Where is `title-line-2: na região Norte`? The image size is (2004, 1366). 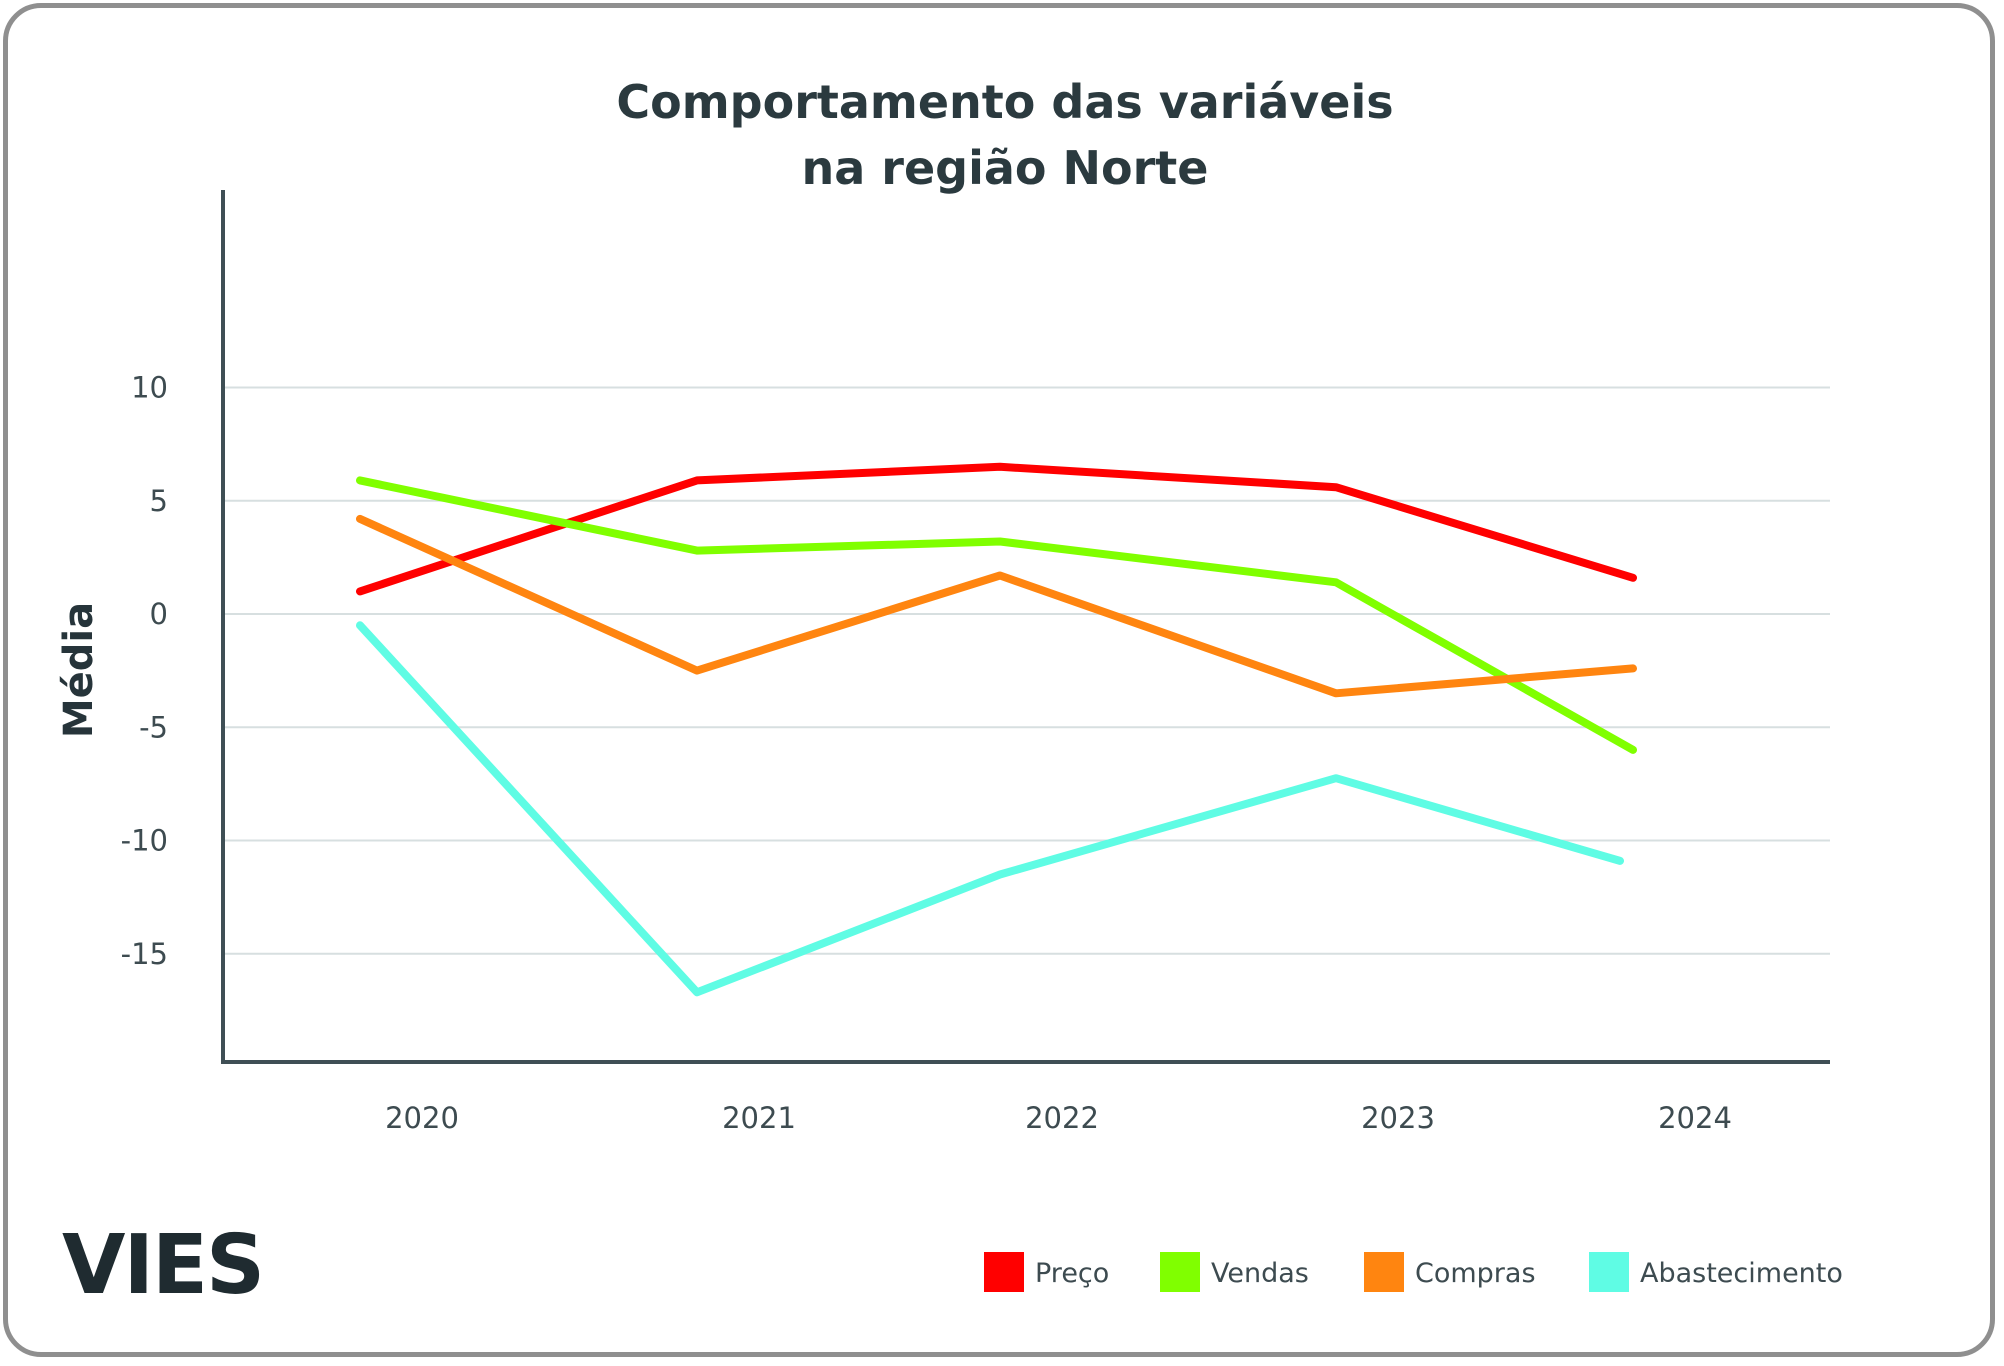
title-line-2: na região Norte is located at coordinates (1004, 168).